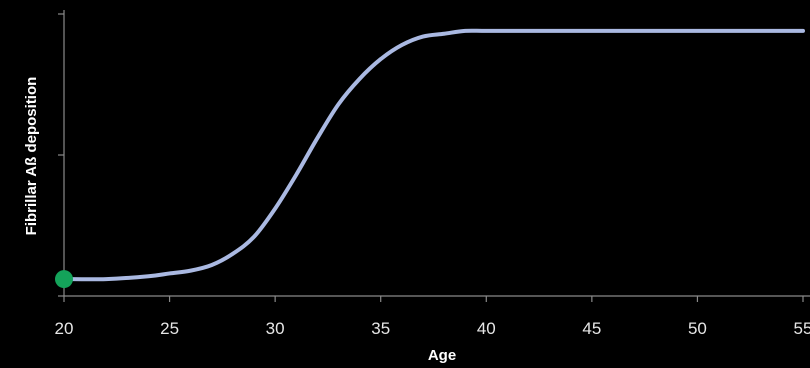  Describe the element at coordinates (697, 328) in the screenshot. I see `x-tick-label: 50` at that location.